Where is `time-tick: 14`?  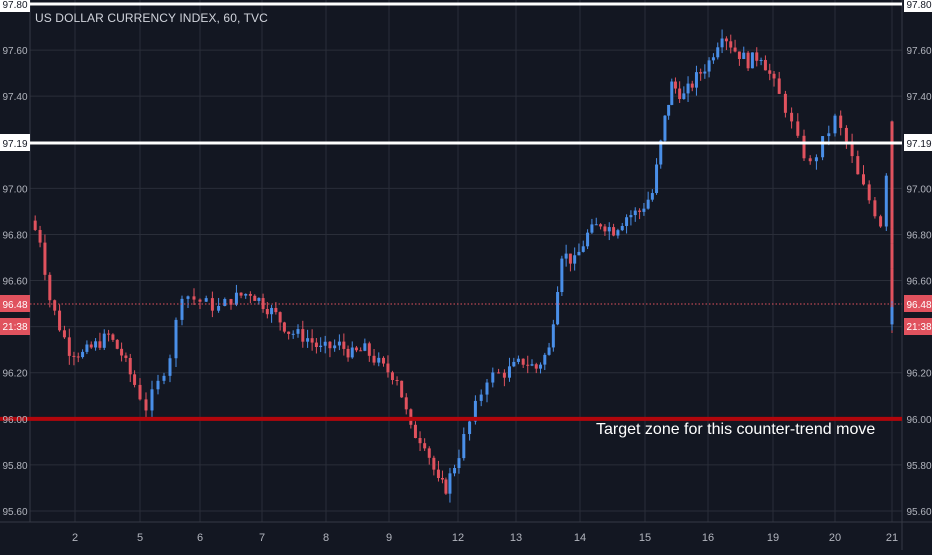
time-tick: 14 is located at coordinates (580, 538).